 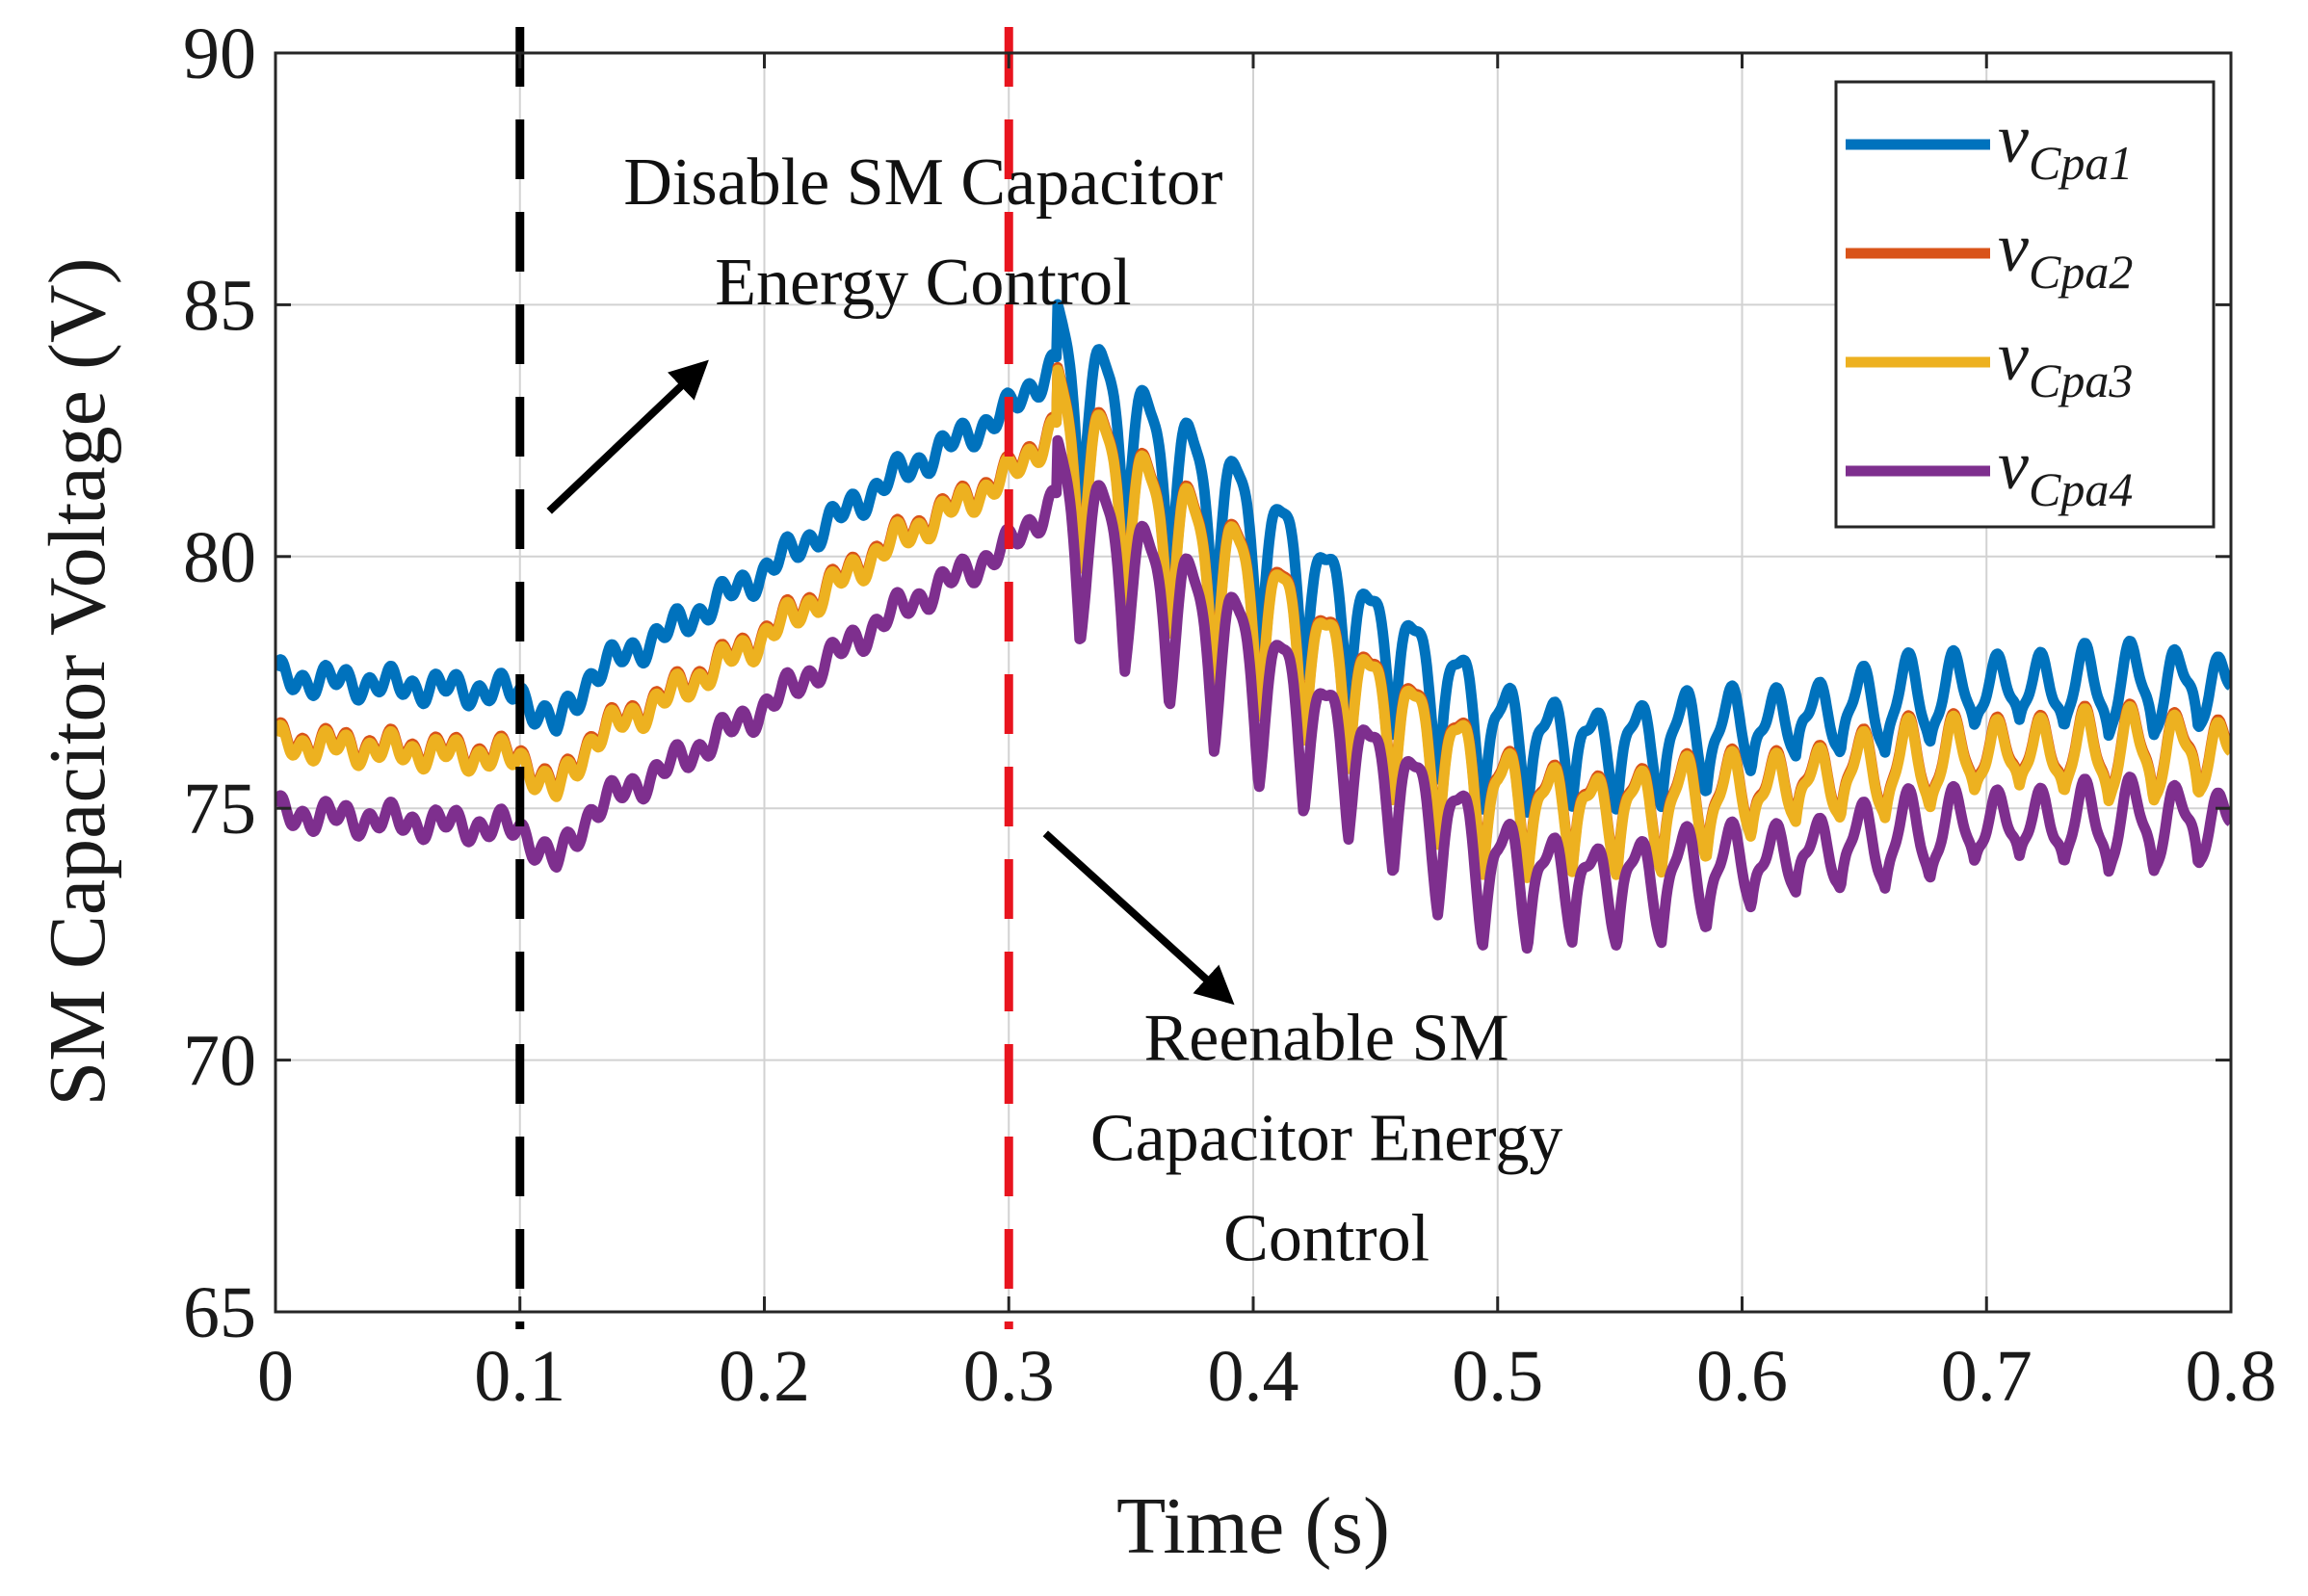 I want to click on x-tick-label: 0, so click(x=275, y=1376).